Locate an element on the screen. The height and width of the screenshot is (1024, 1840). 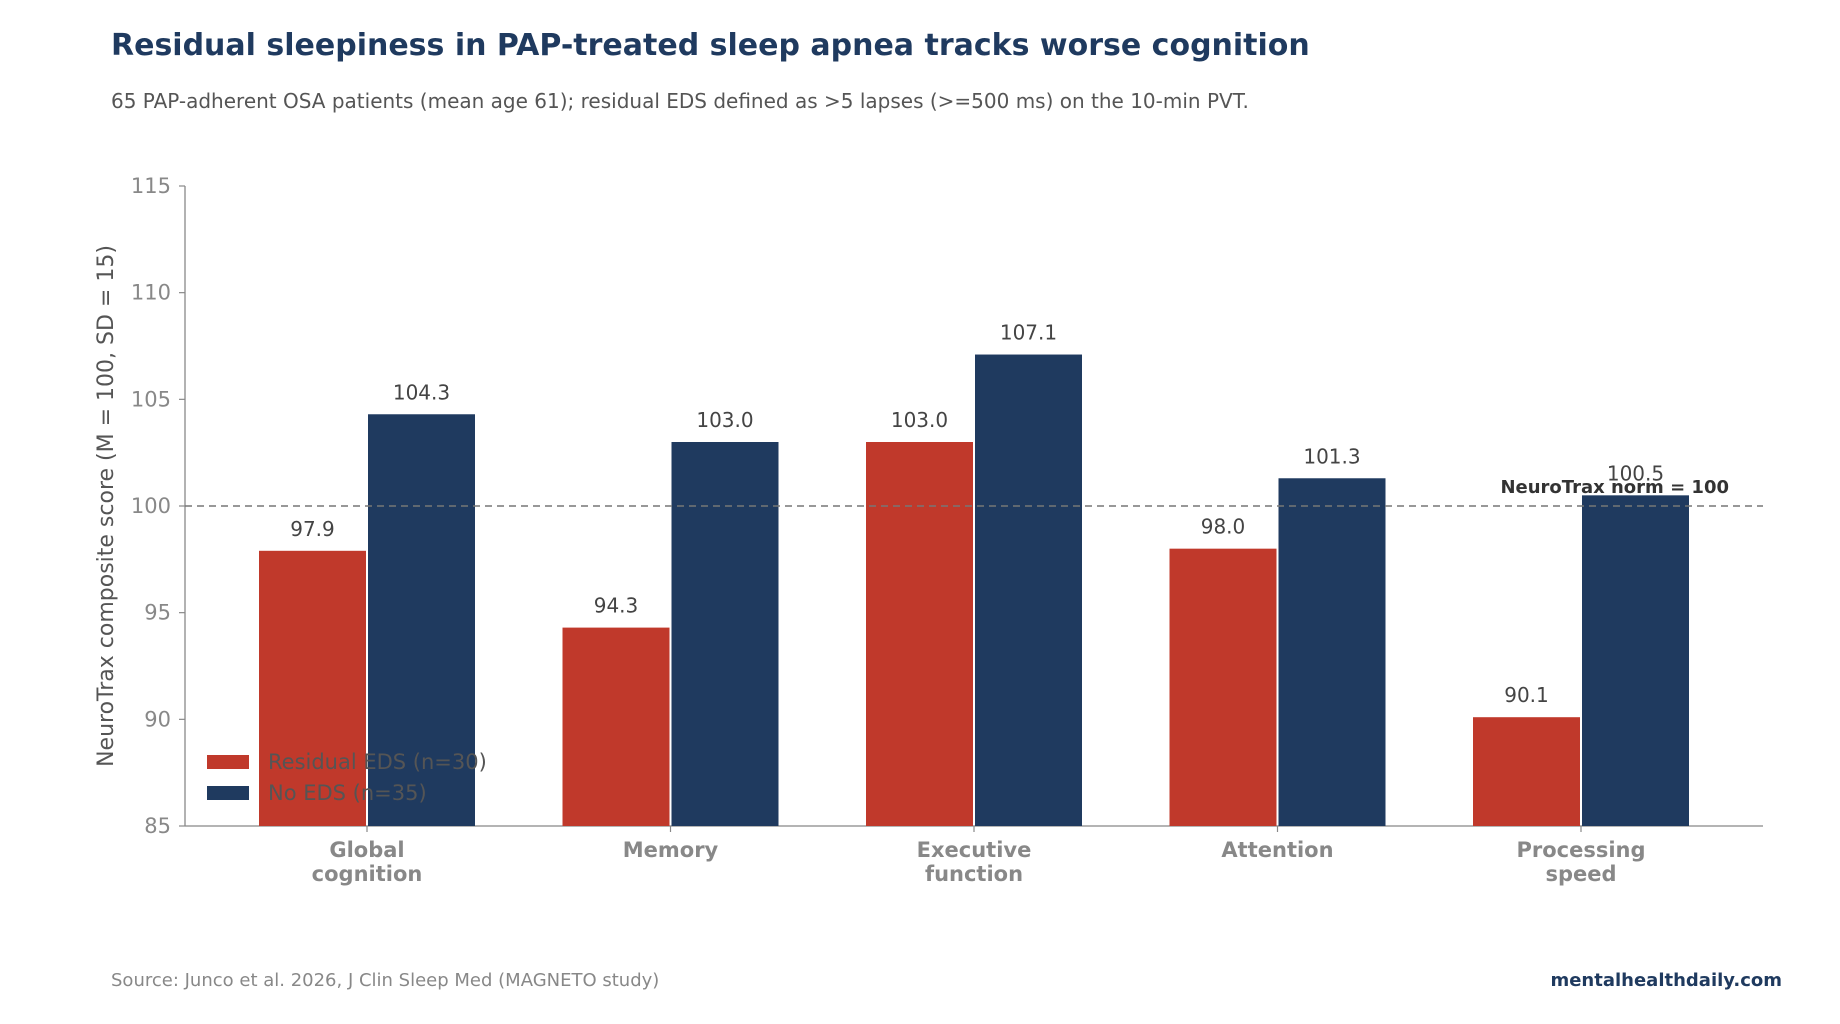
y-tick-label: 90 is located at coordinates (157, 719).